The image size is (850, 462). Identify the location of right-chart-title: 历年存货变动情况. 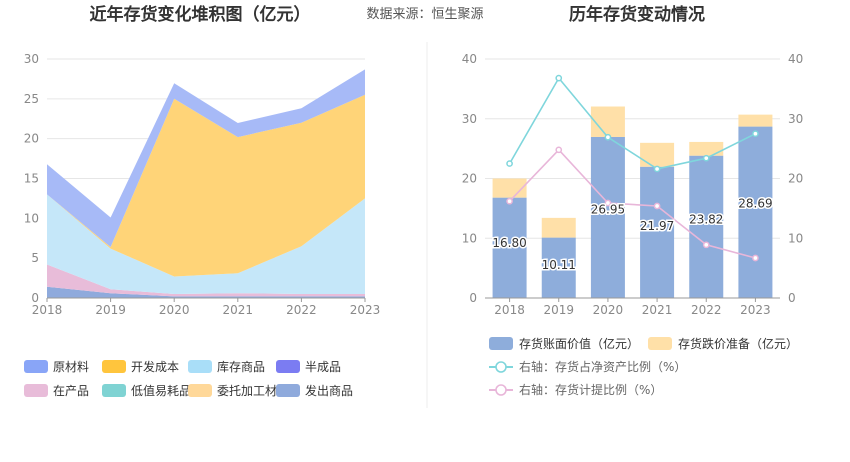
(637, 14).